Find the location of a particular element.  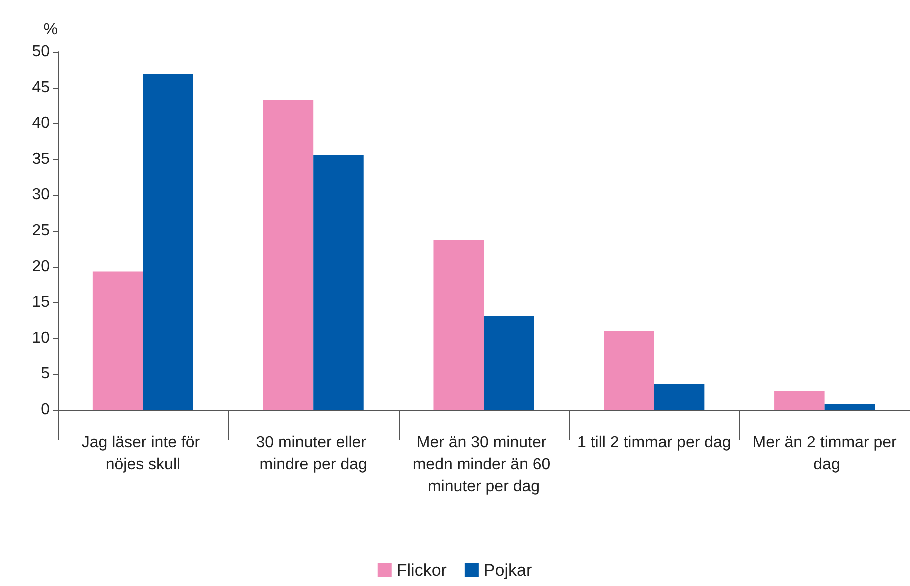

y-tick-label: 0 is located at coordinates (45, 410).